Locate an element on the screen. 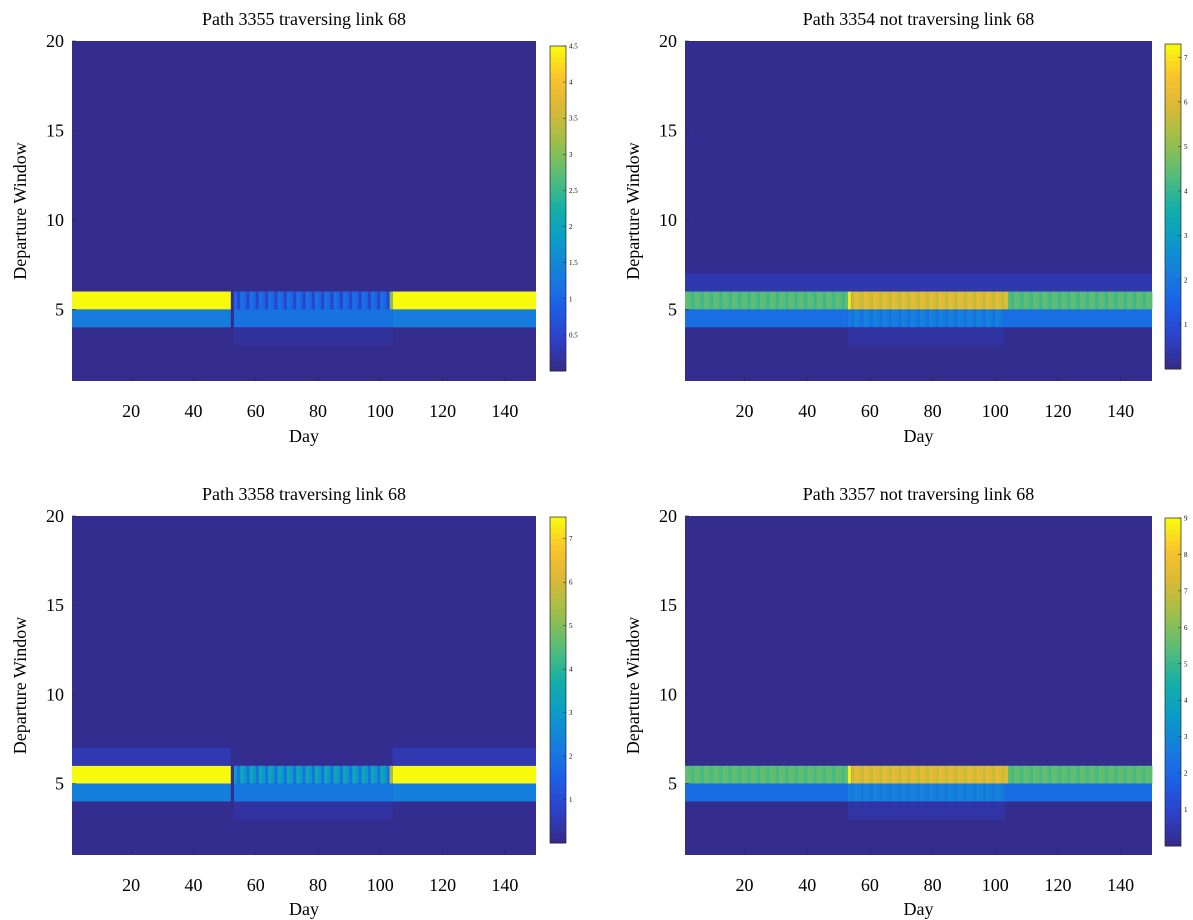  x-tick-label: 100 is located at coordinates (380, 411).